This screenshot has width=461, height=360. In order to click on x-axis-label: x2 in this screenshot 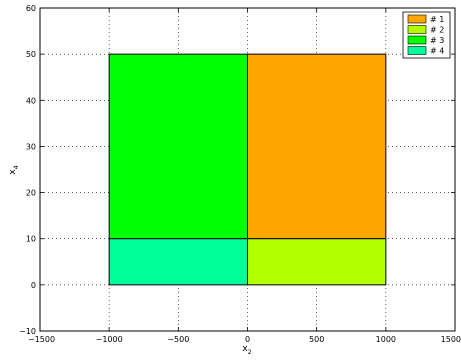, I will do `click(246, 350)`.